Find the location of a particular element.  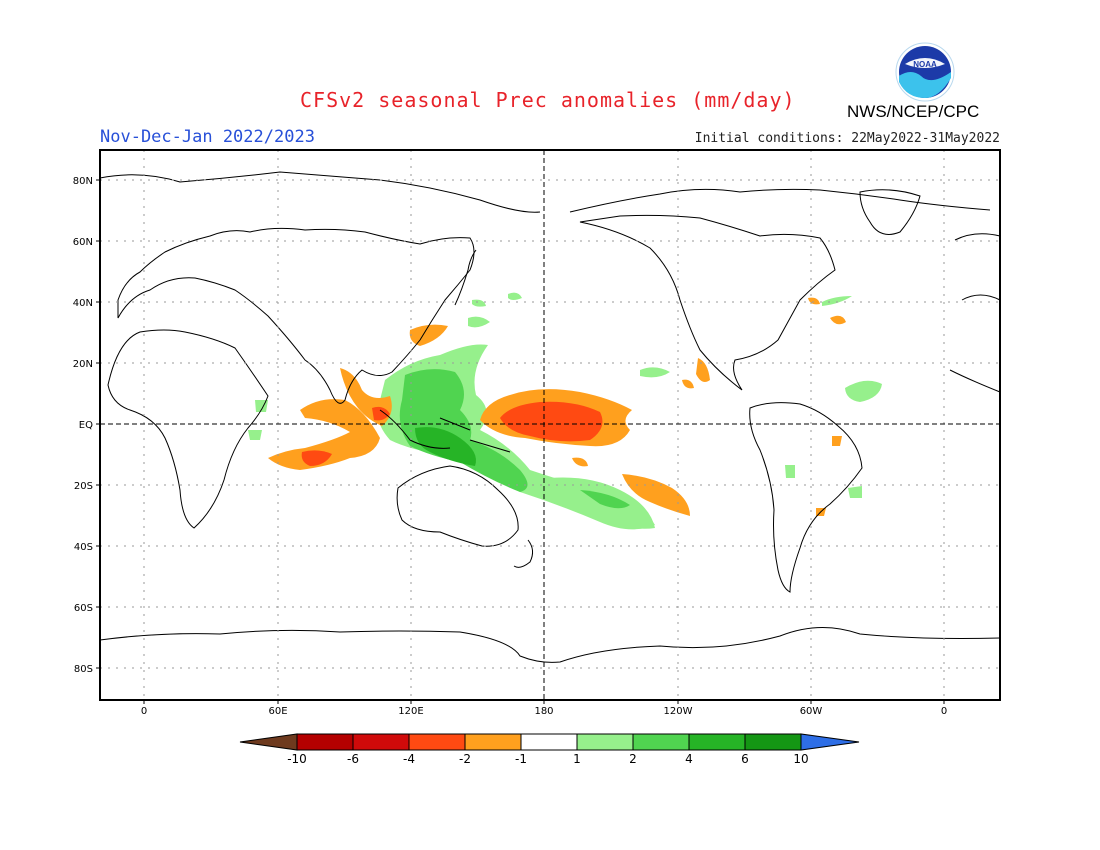

lat-label: 60N is located at coordinates (83, 242).